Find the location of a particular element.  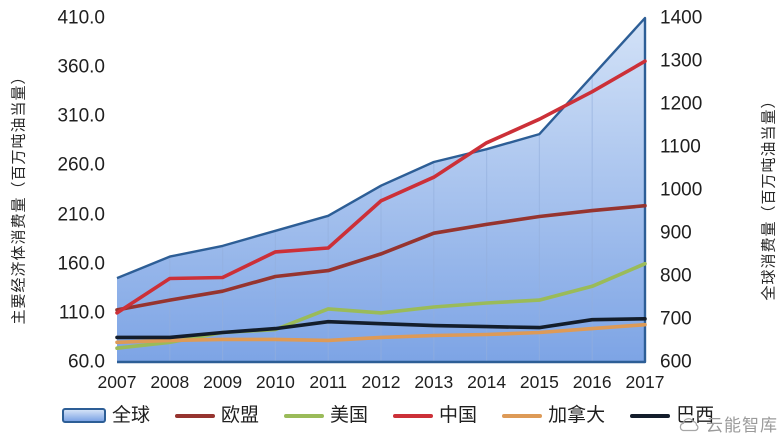

legend-label-加拿大: 加拿大 is located at coordinates (577, 415).